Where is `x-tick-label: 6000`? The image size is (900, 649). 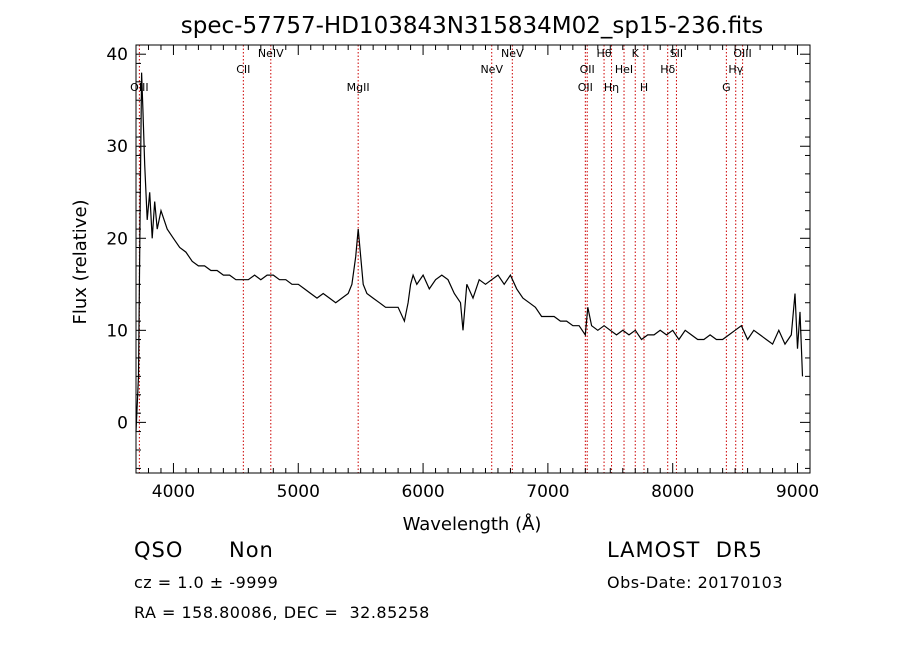 x-tick-label: 6000 is located at coordinates (422, 492).